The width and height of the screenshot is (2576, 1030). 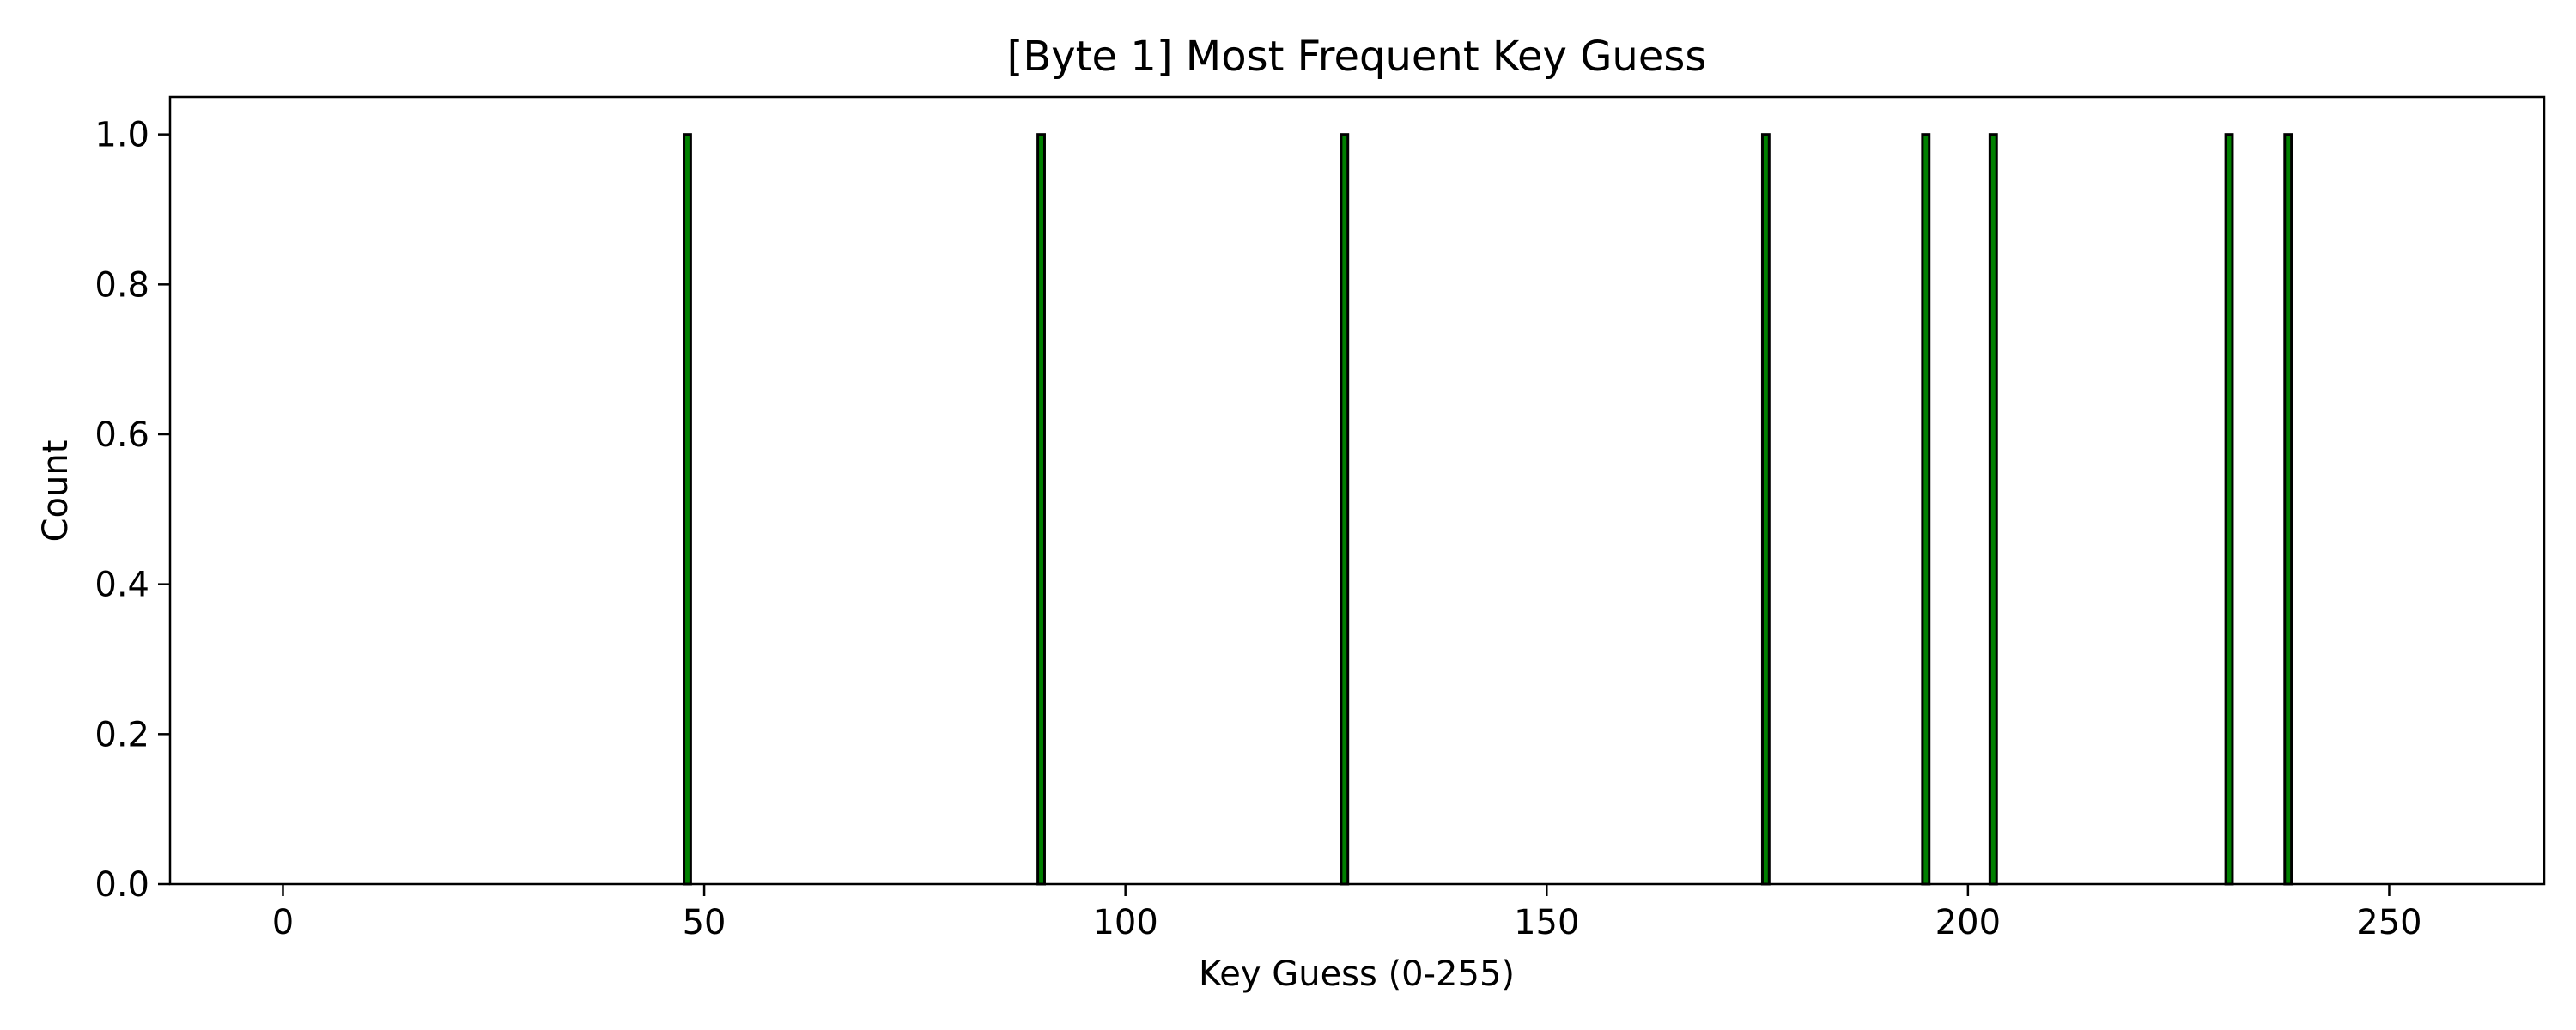 I want to click on y-tick-label: 0.8, so click(x=122, y=285).